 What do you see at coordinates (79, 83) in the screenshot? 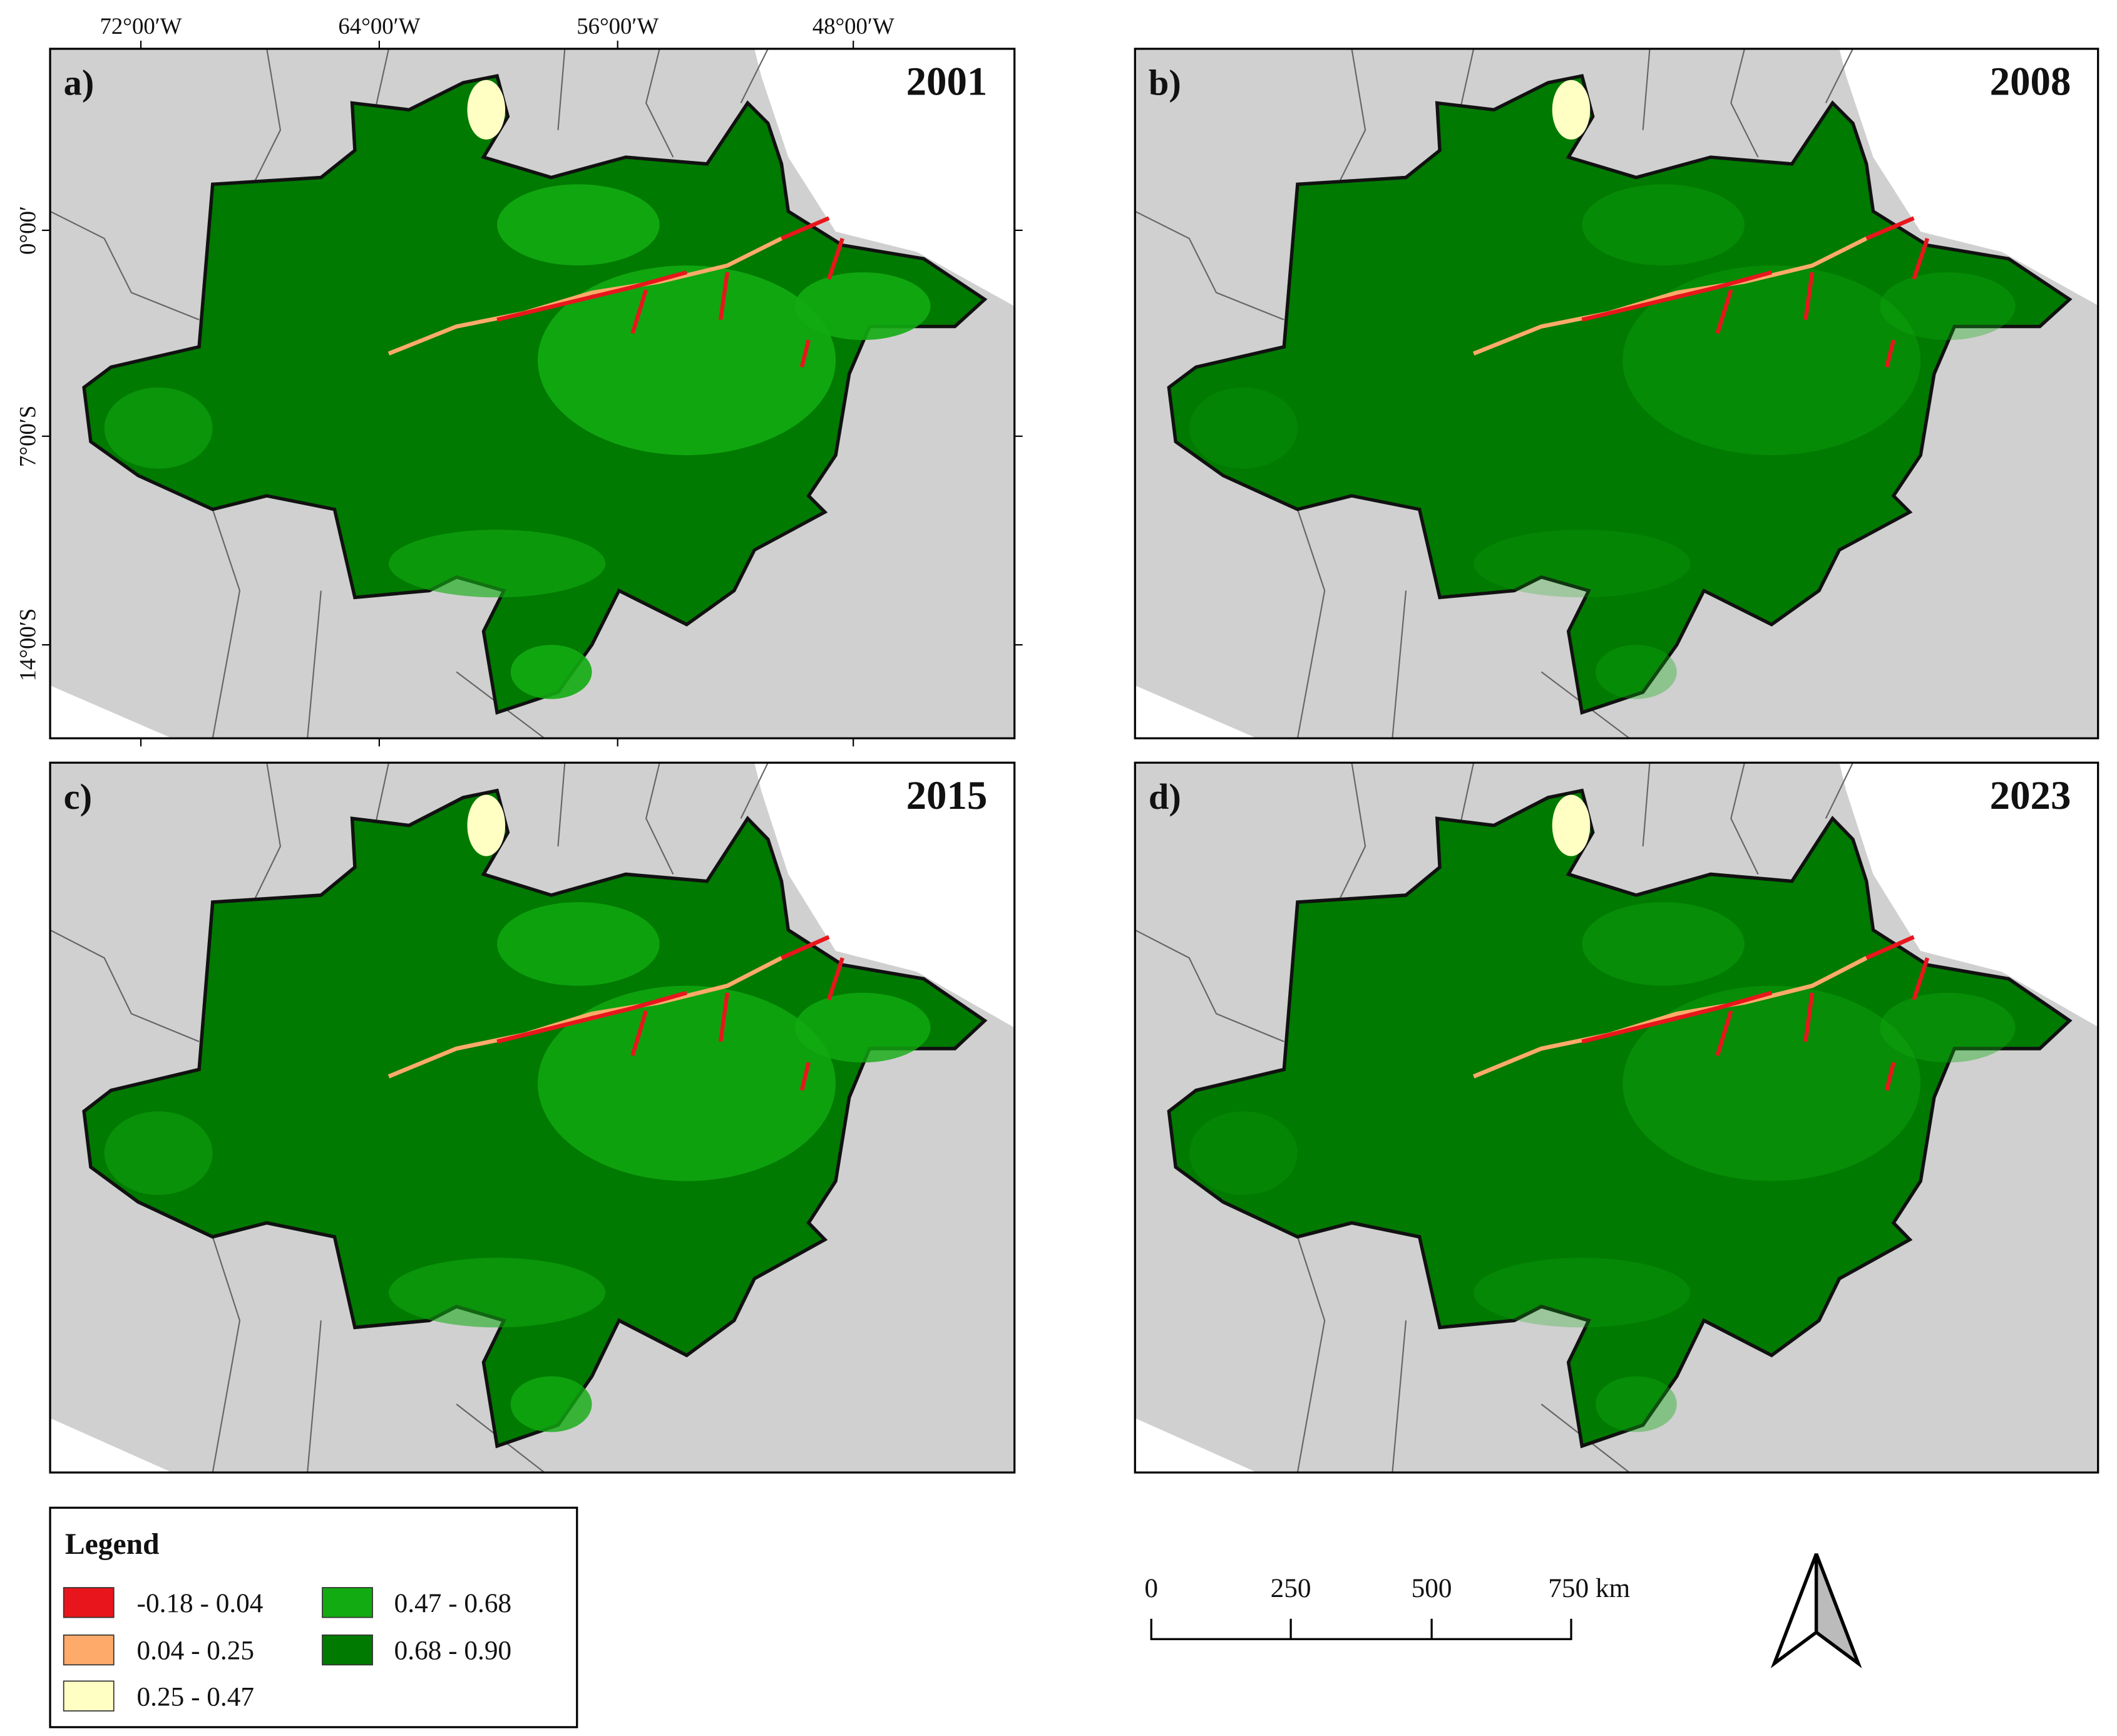
I see `panel-label: a)` at bounding box center [79, 83].